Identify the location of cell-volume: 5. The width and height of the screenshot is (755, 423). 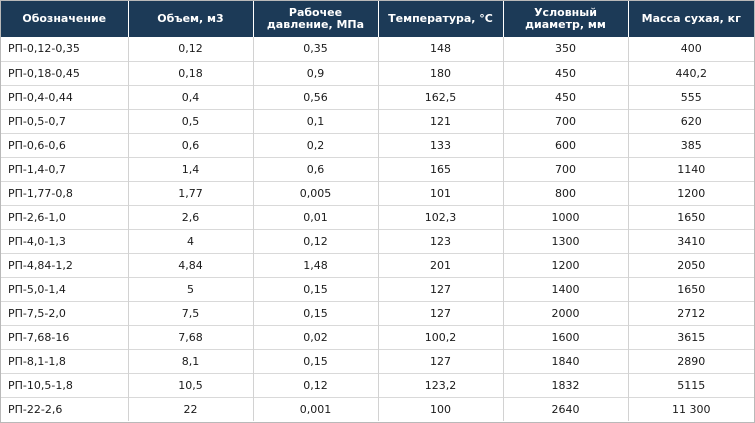
(191, 288).